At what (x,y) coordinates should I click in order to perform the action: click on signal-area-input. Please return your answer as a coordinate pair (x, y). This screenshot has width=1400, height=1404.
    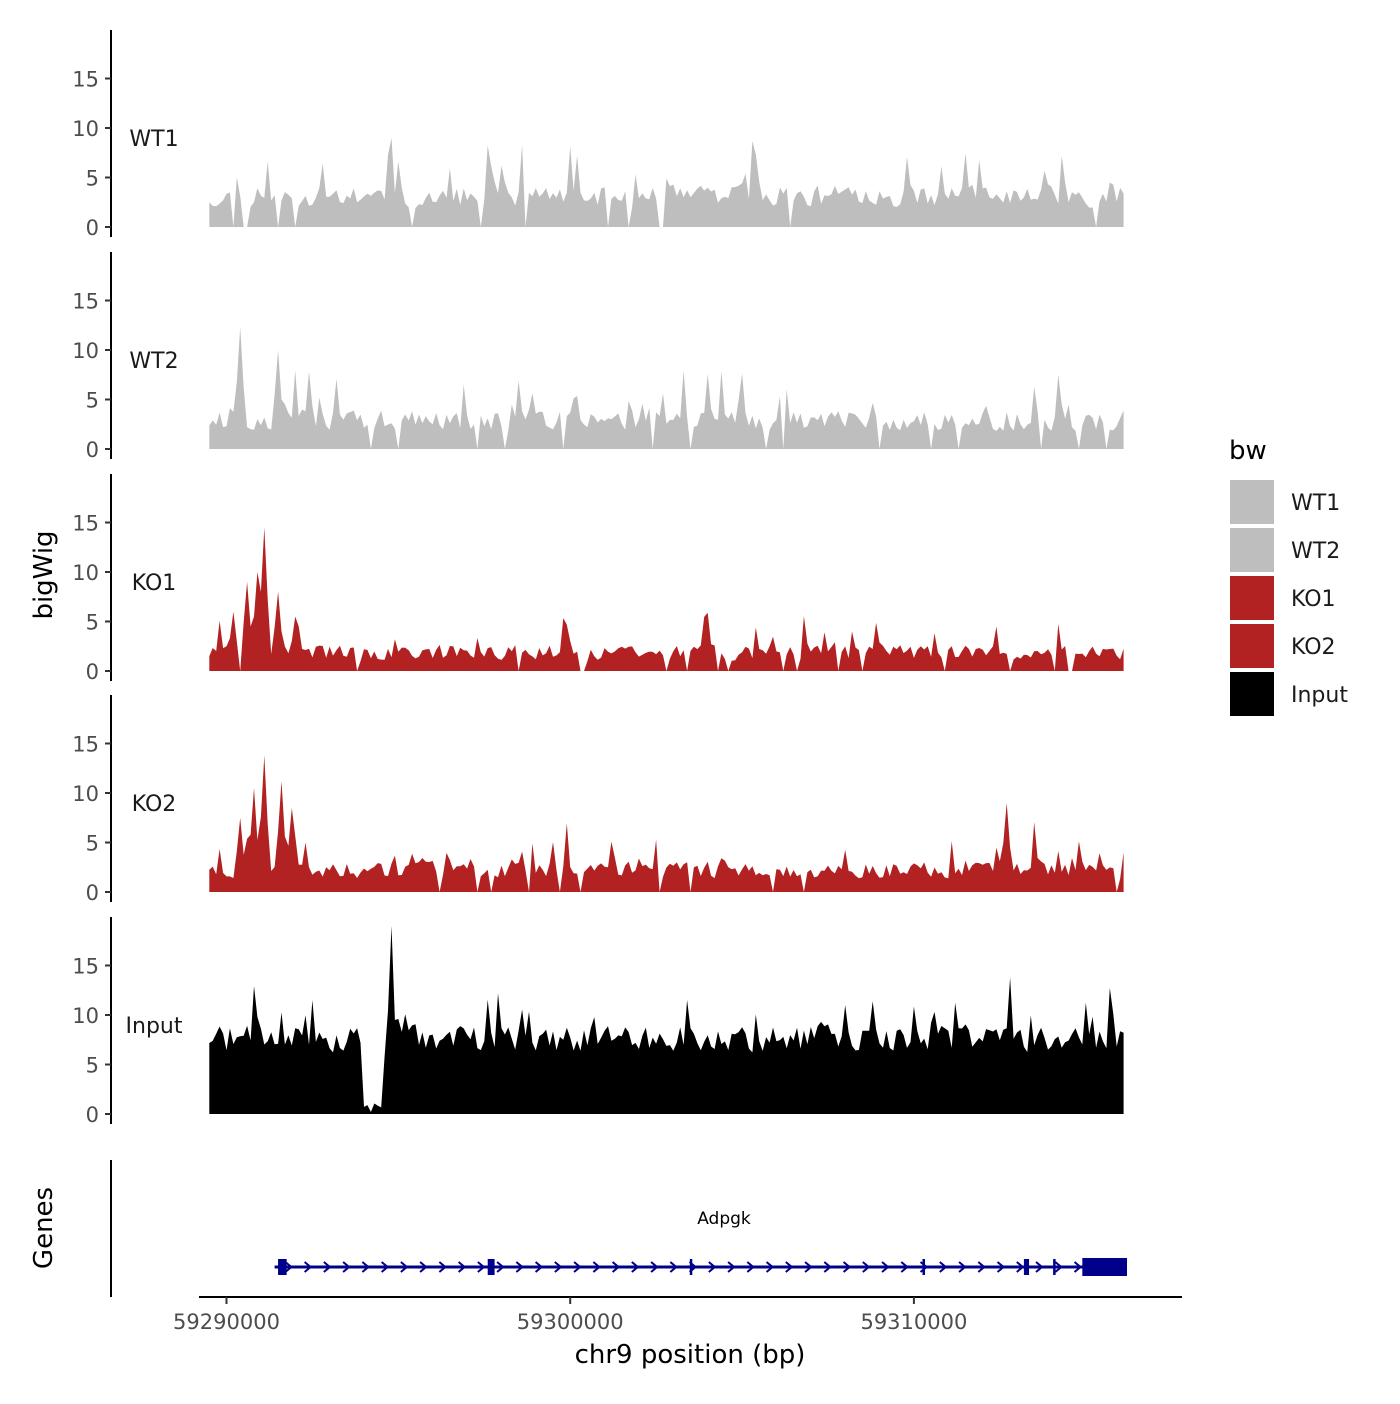
    Looking at the image, I should click on (666, 1019).